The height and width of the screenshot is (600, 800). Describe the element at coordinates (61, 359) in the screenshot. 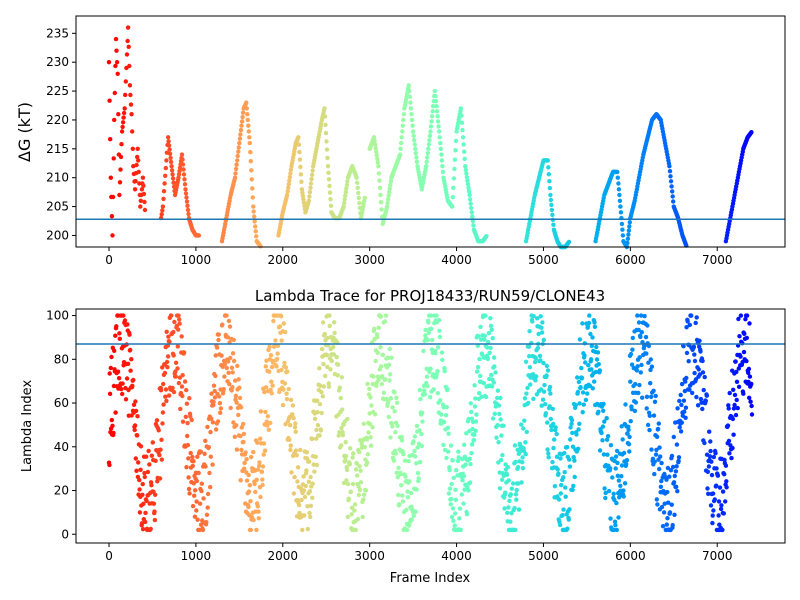

I see `y-tick-label: 80` at that location.